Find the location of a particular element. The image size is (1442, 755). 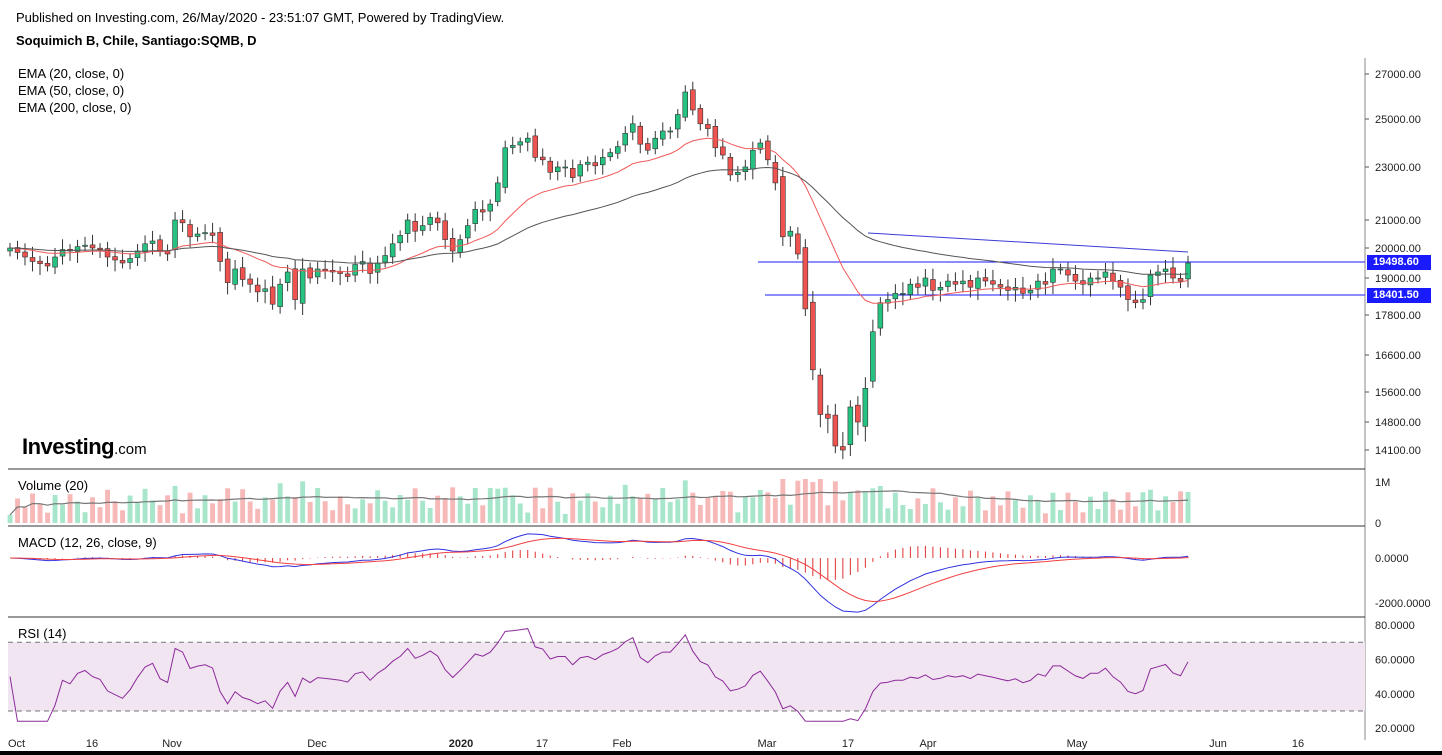

price-tag-upper: 19498.60 is located at coordinates (1399, 262).